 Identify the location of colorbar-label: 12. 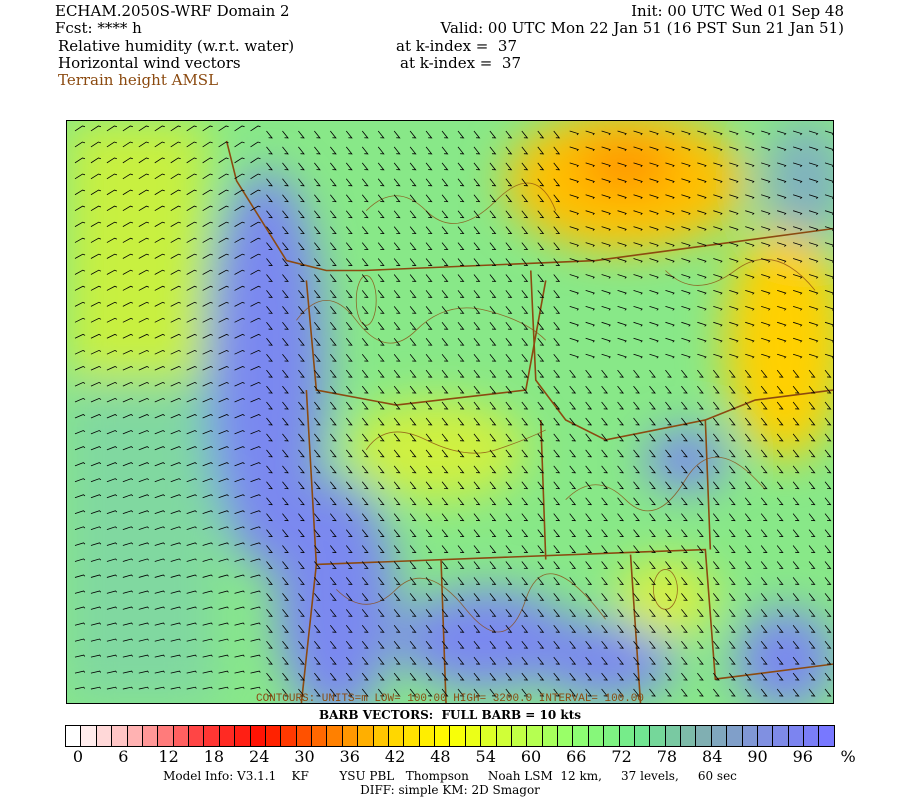
(168, 756).